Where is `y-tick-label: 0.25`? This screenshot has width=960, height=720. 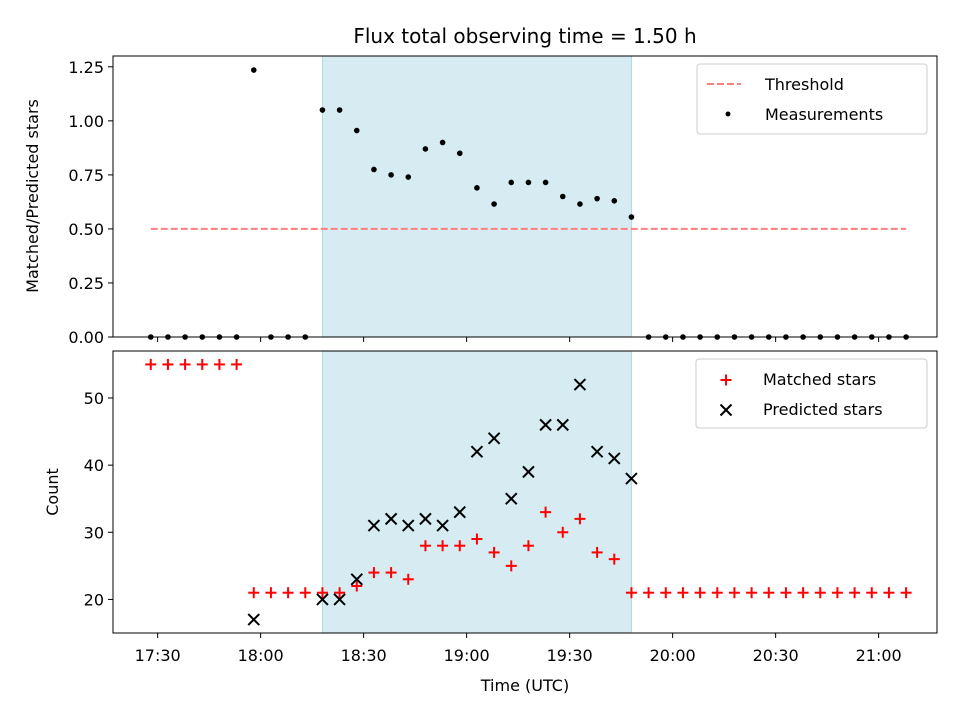 y-tick-label: 0.25 is located at coordinates (86, 283).